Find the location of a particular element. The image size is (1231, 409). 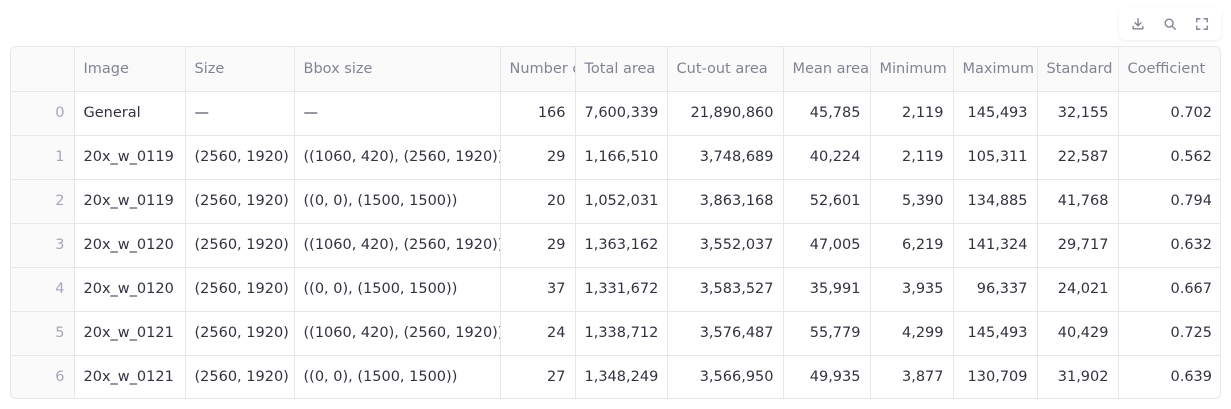

cell-coefficient: 0.632 is located at coordinates (1169, 245).